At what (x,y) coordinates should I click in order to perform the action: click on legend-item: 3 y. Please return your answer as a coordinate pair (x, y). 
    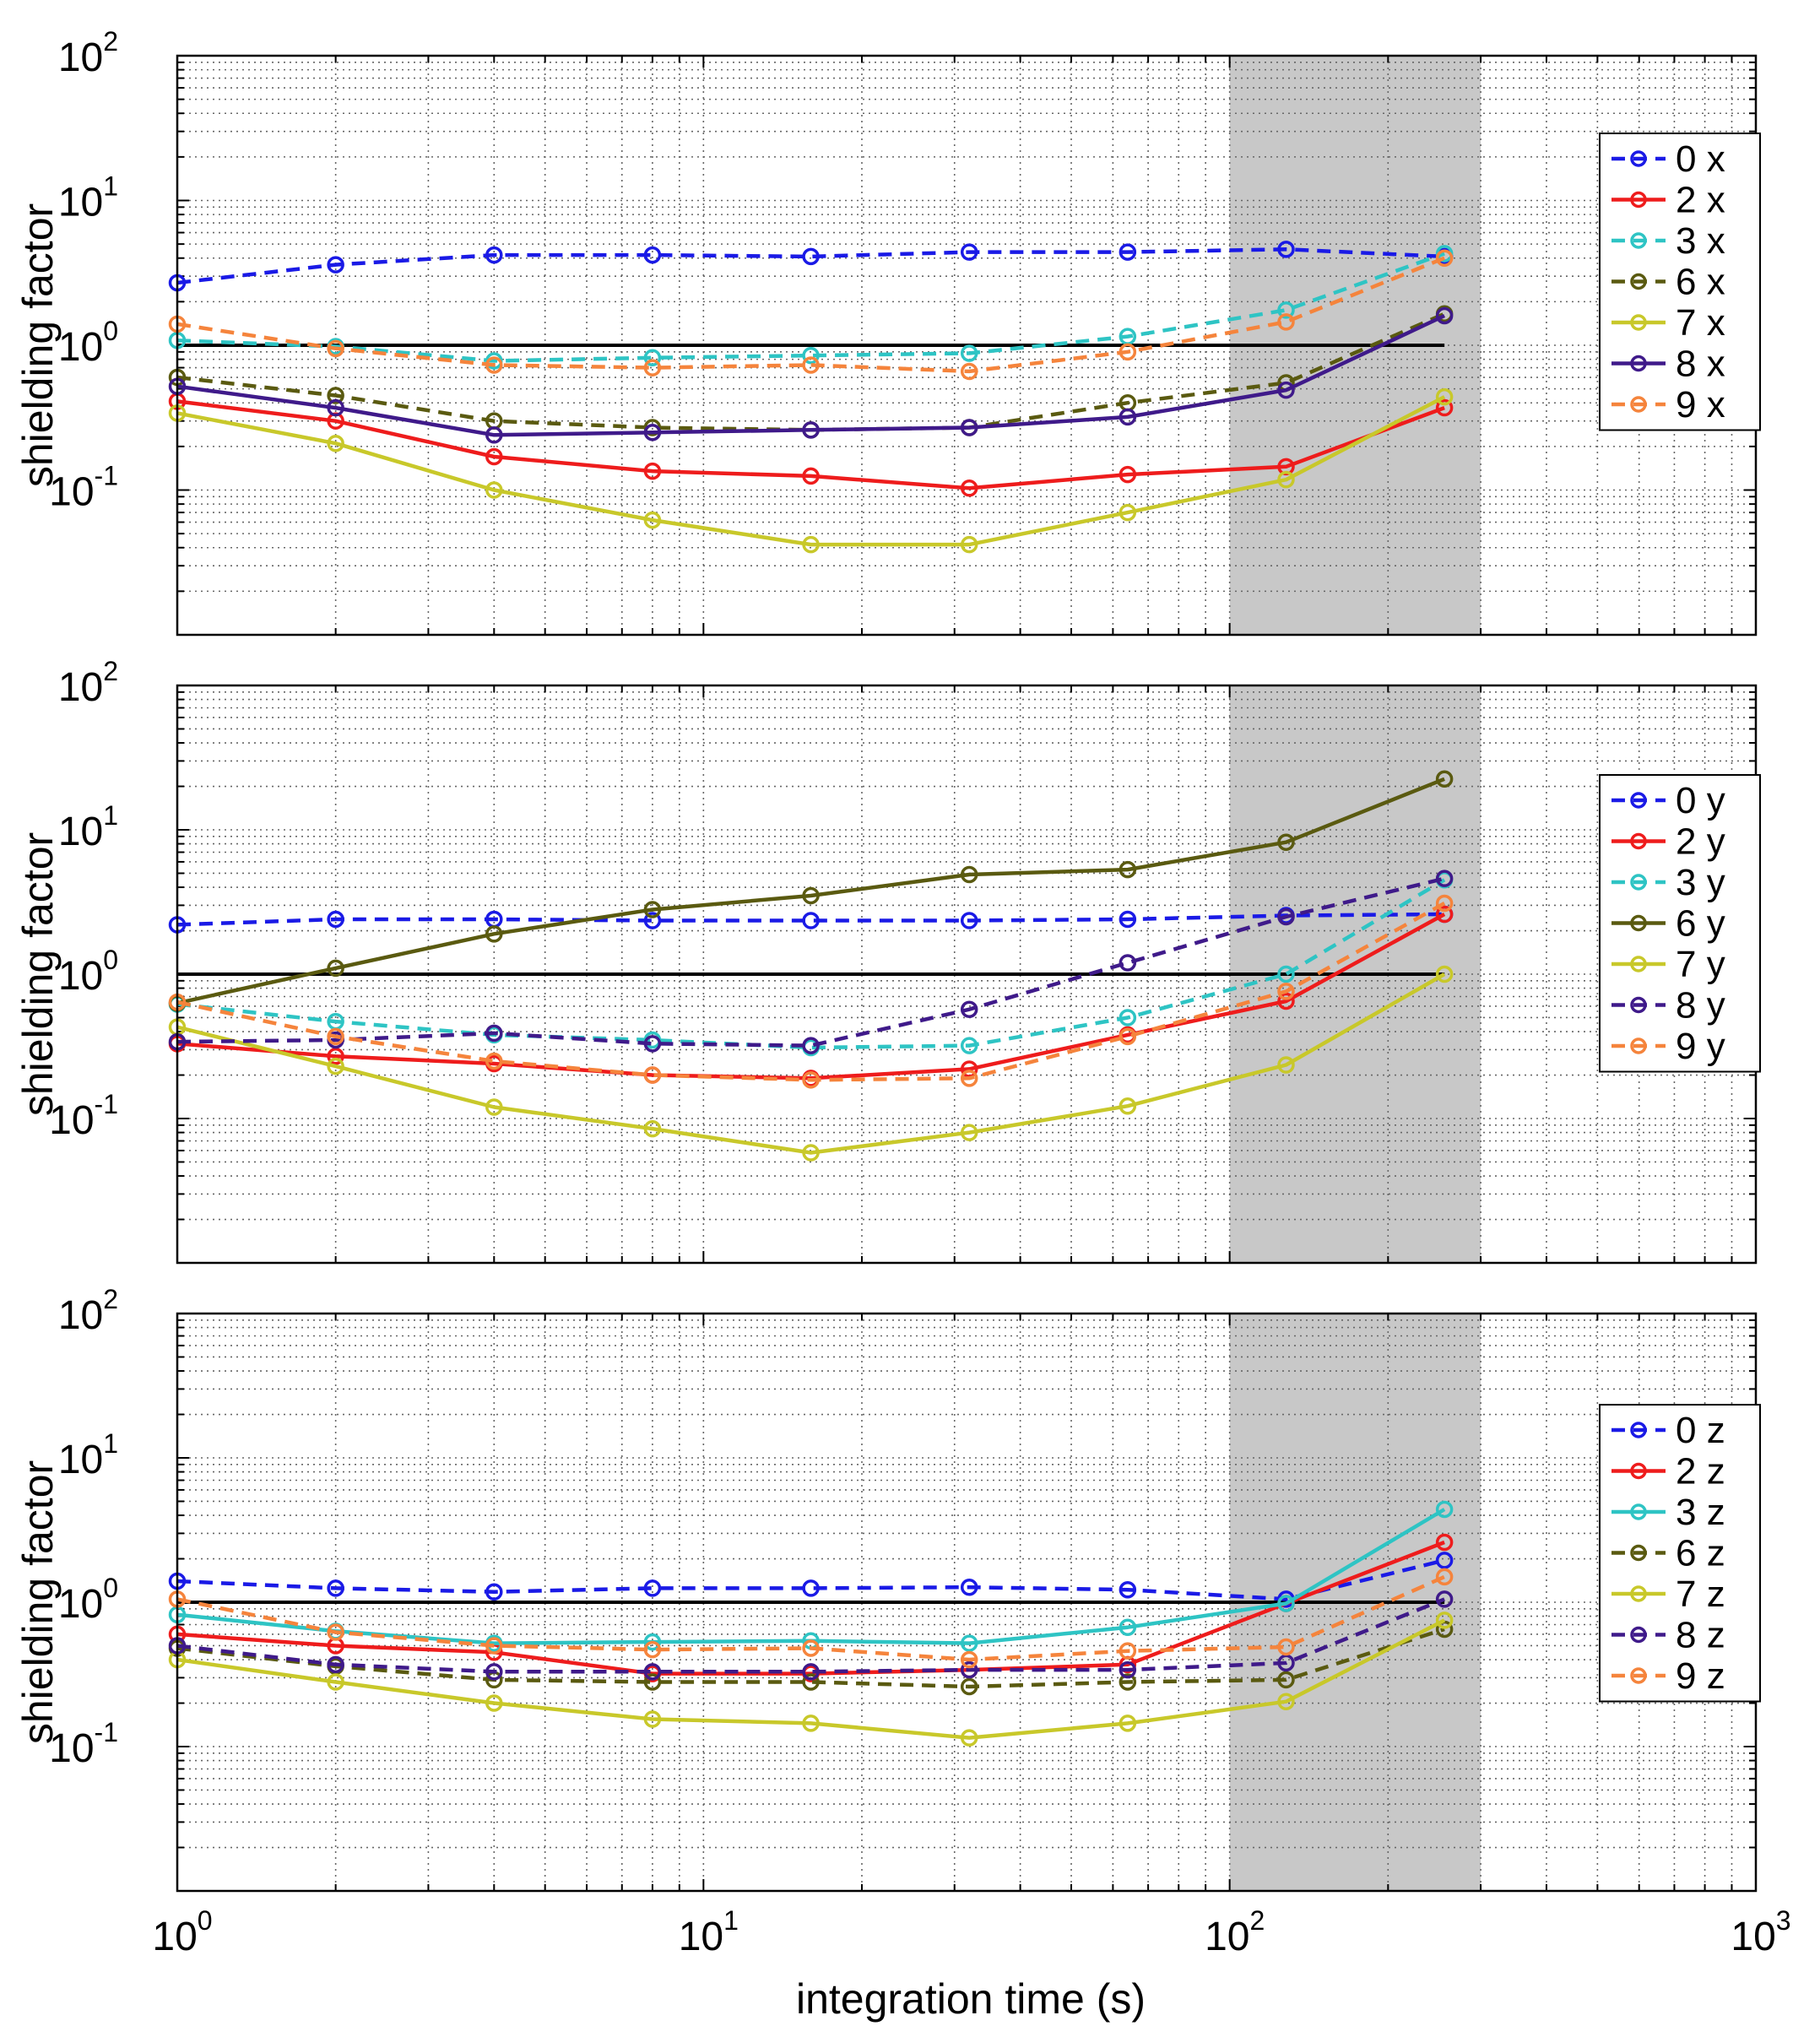
    Looking at the image, I should click on (1668, 882).